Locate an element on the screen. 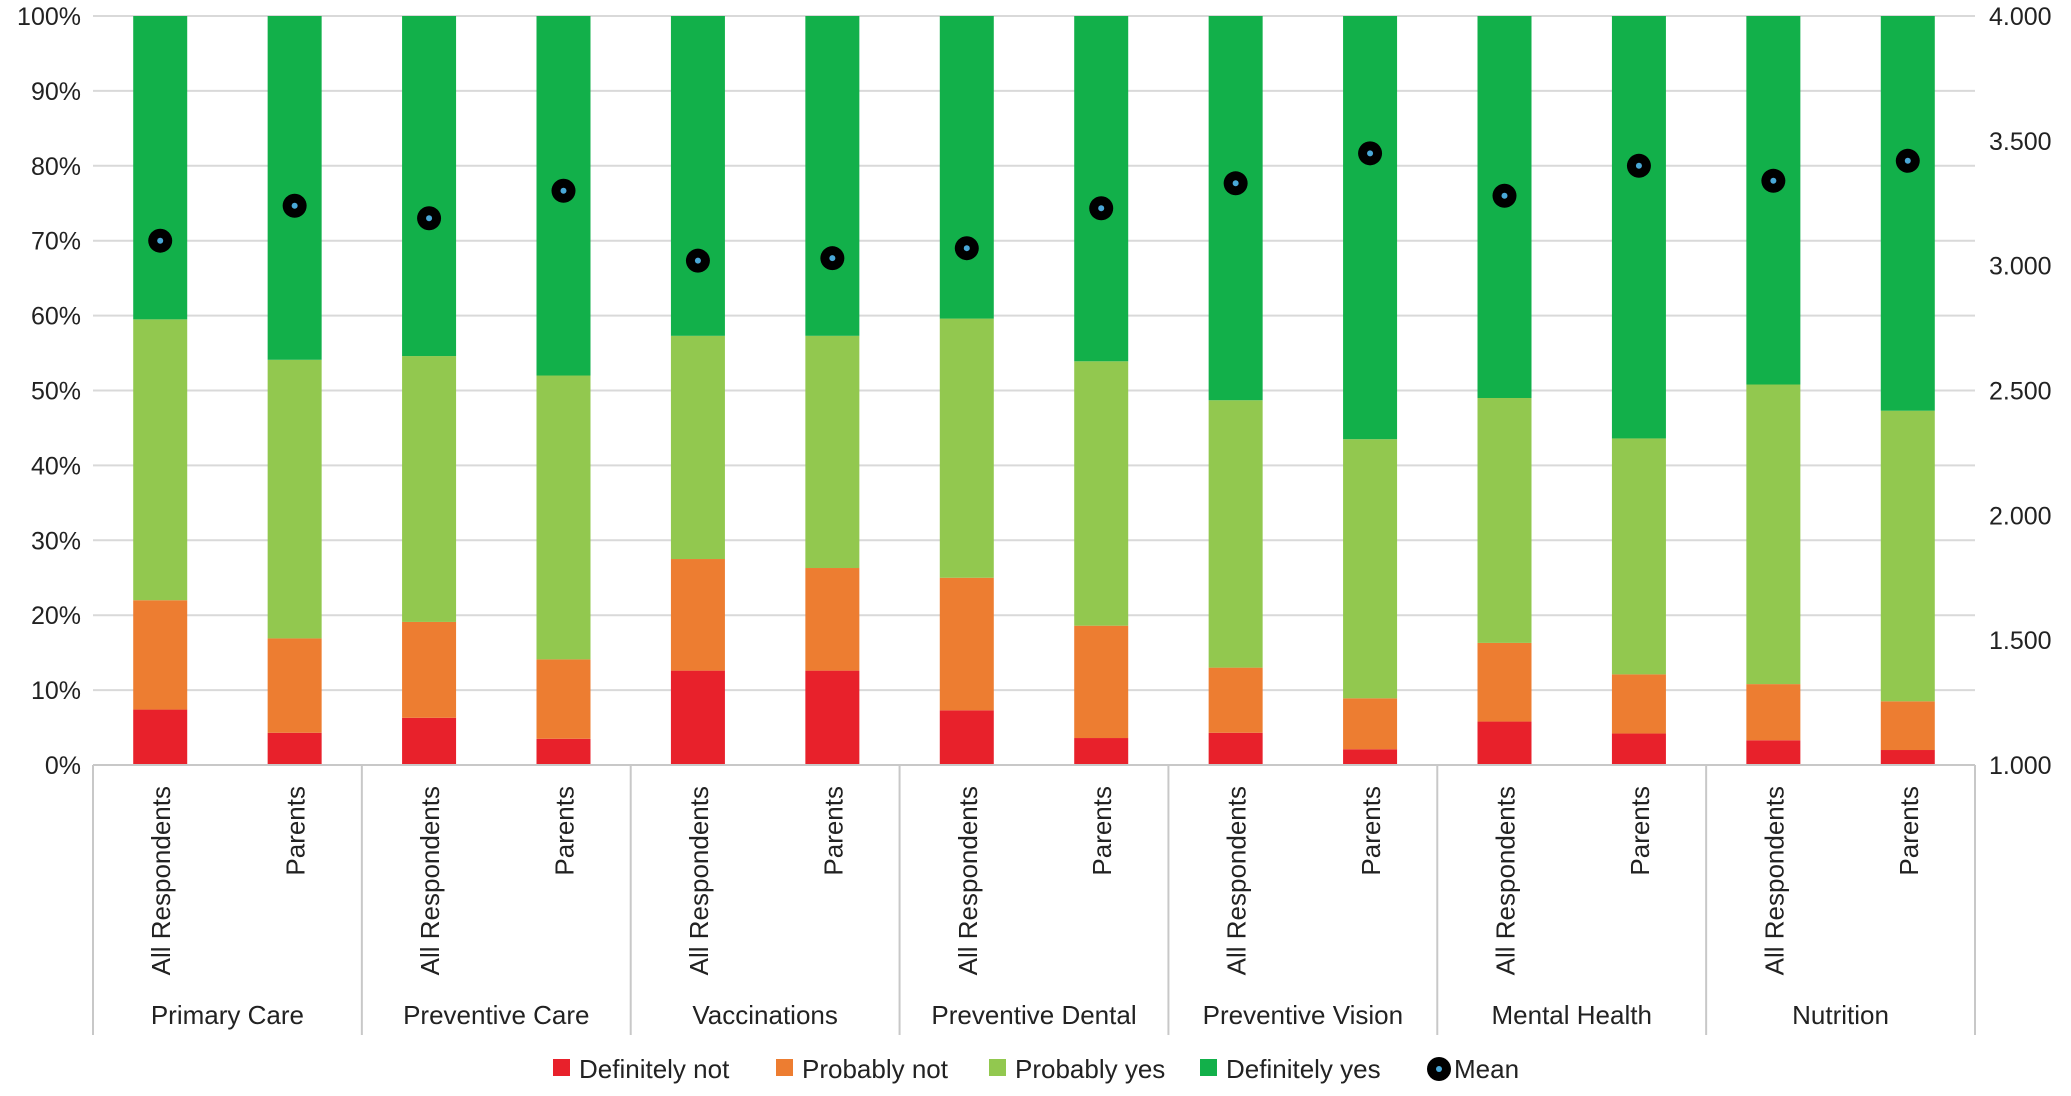 The width and height of the screenshot is (2071, 1096). legend-item-probably-not: Probably not is located at coordinates (862, 1069).